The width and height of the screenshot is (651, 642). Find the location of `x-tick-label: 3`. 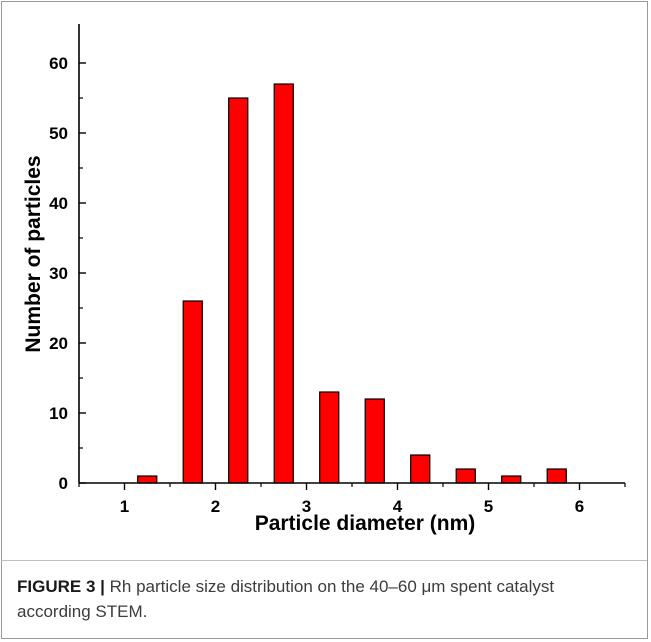

x-tick-label: 3 is located at coordinates (306, 506).